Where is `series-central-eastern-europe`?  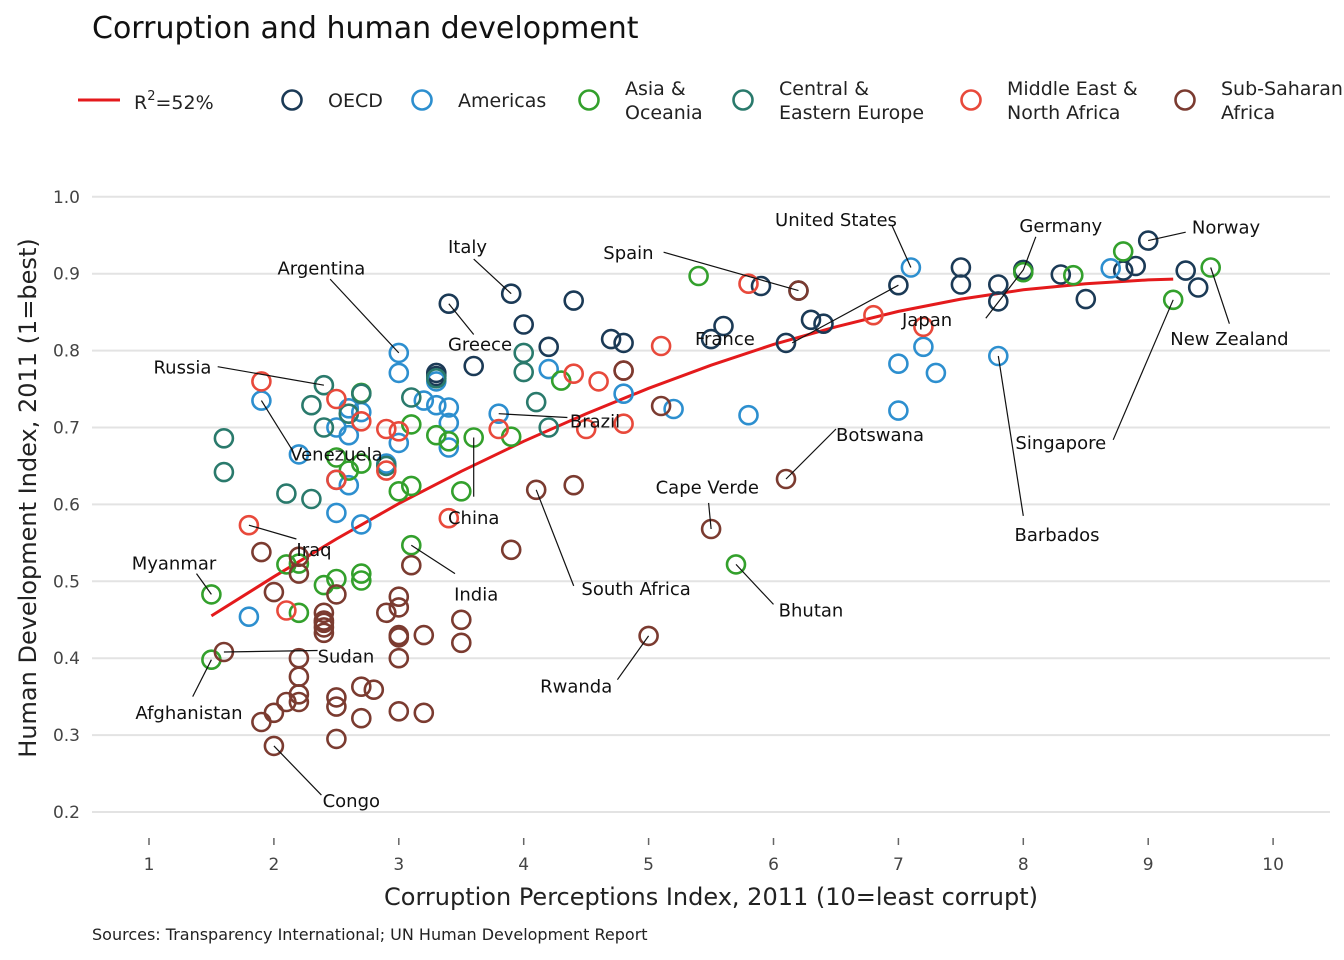 series-central-eastern-europe is located at coordinates (386, 426).